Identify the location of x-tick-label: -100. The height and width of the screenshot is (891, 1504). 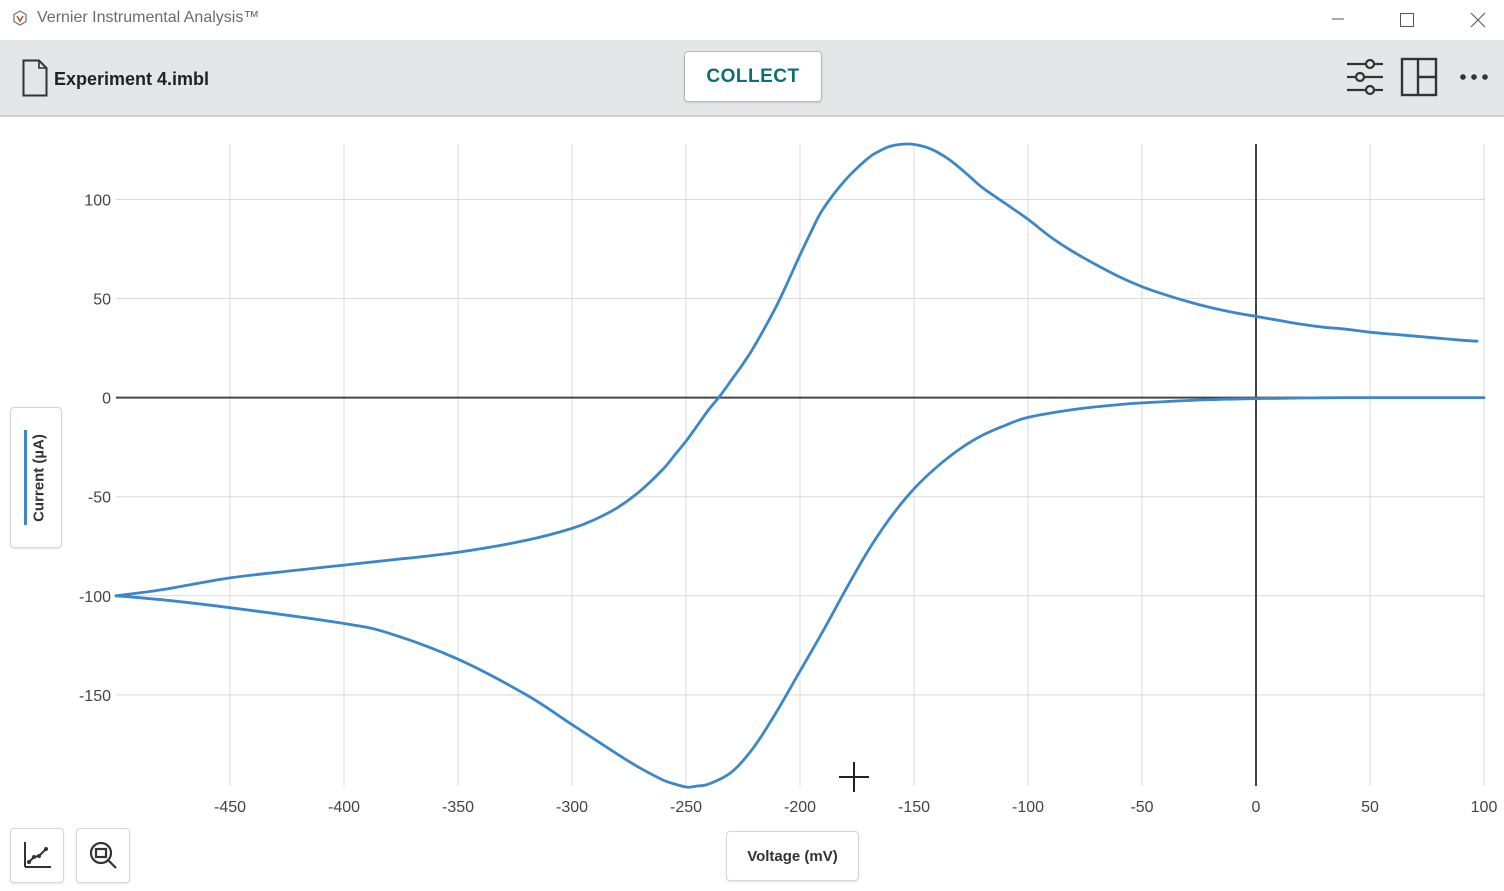
(1028, 807).